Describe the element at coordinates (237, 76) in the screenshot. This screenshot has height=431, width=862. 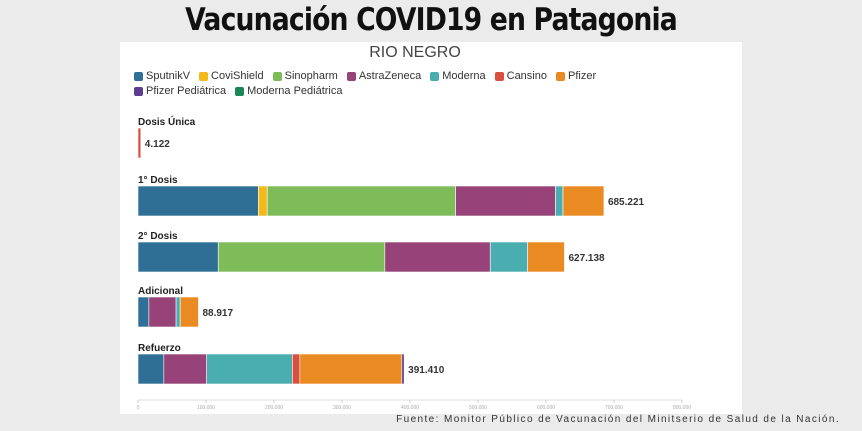
I see `legend-label: CoviShield` at that location.